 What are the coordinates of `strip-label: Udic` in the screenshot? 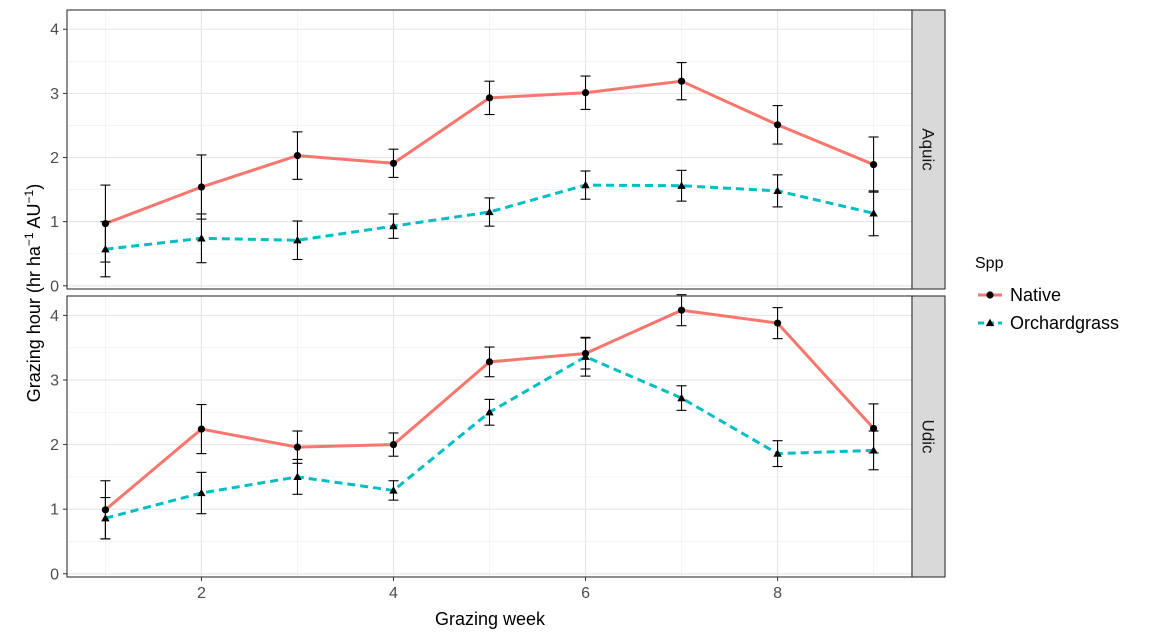 It's located at (928, 436).